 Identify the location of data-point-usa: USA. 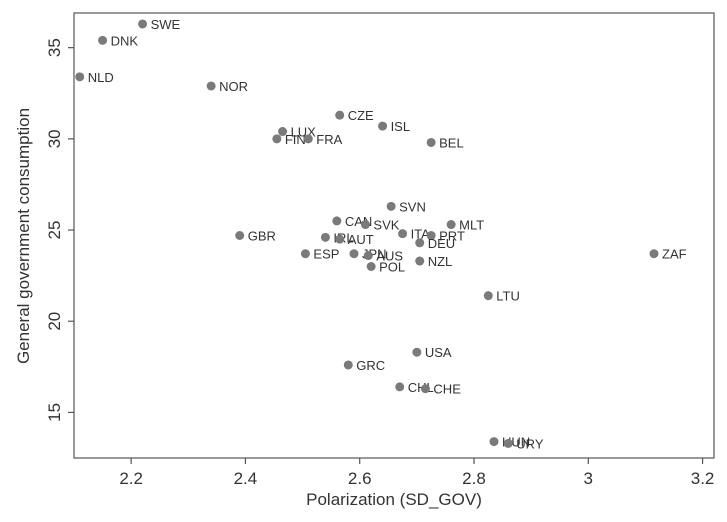
(432, 352).